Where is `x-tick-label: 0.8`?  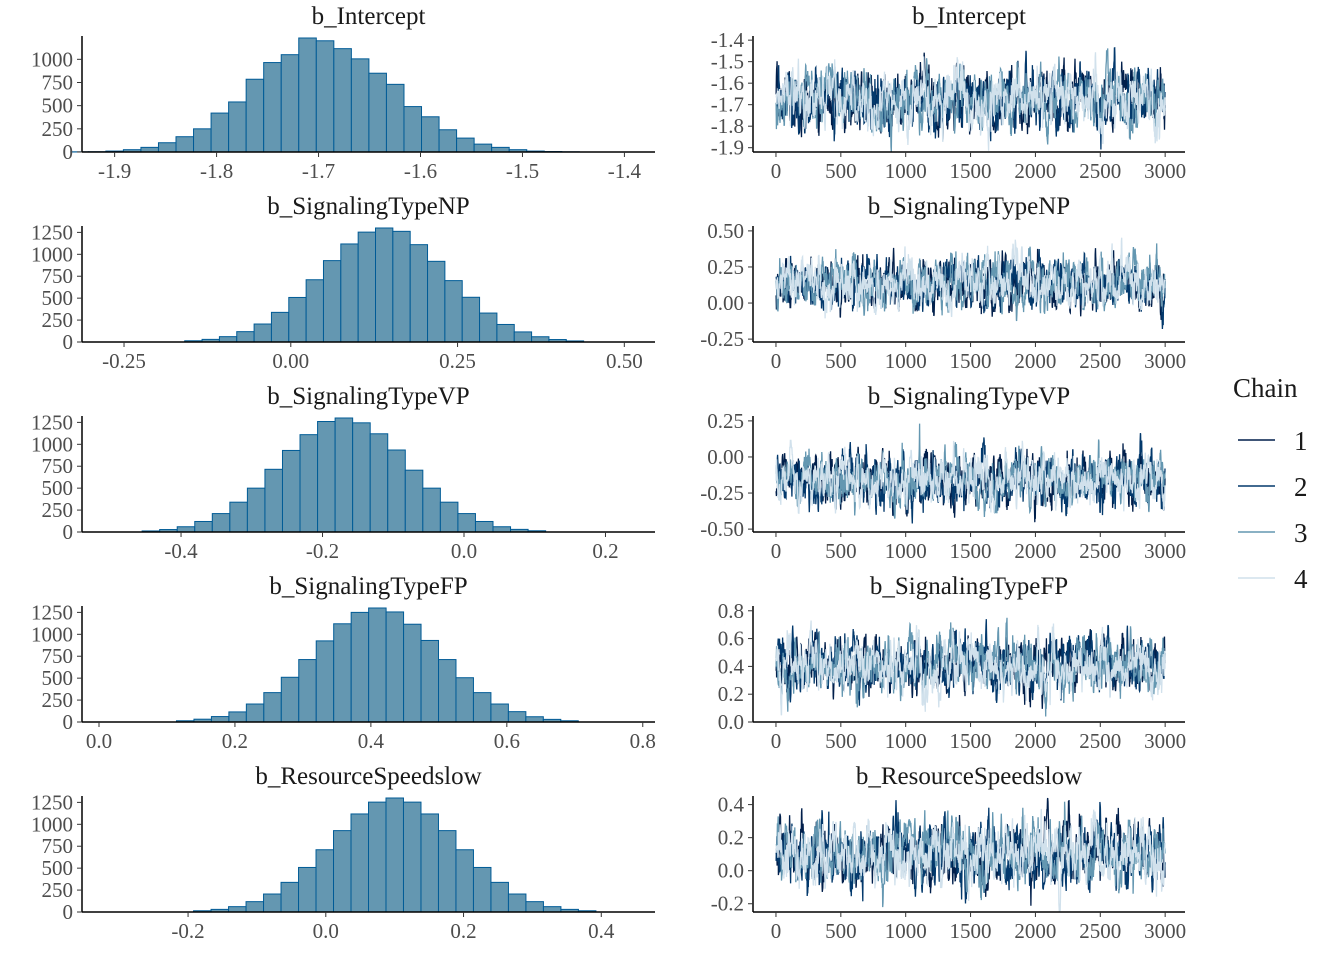 x-tick-label: 0.8 is located at coordinates (643, 741).